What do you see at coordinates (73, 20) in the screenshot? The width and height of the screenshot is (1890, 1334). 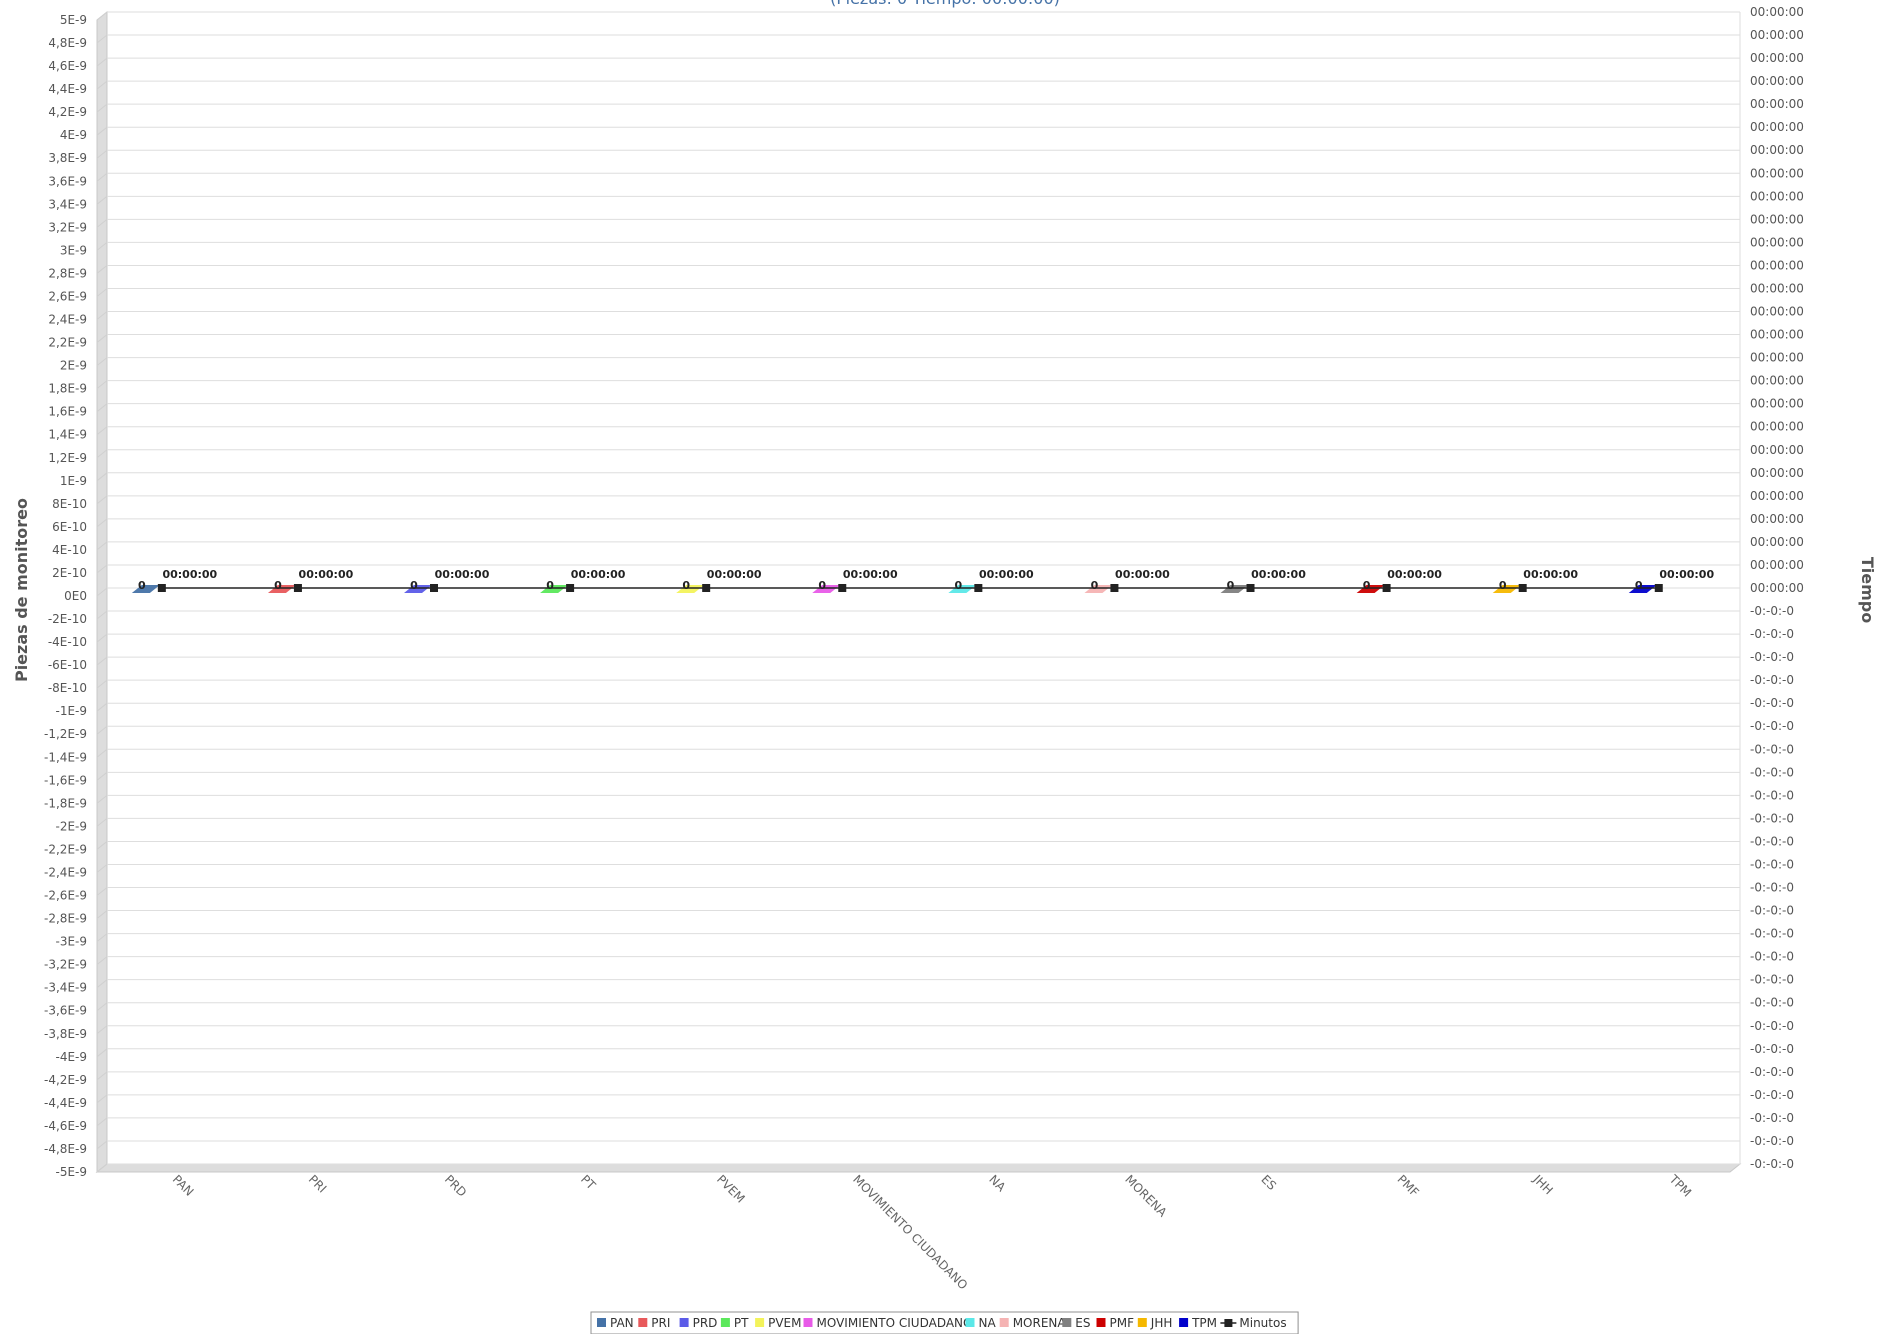 I see `y-tick-label: 5E-9` at bounding box center [73, 20].